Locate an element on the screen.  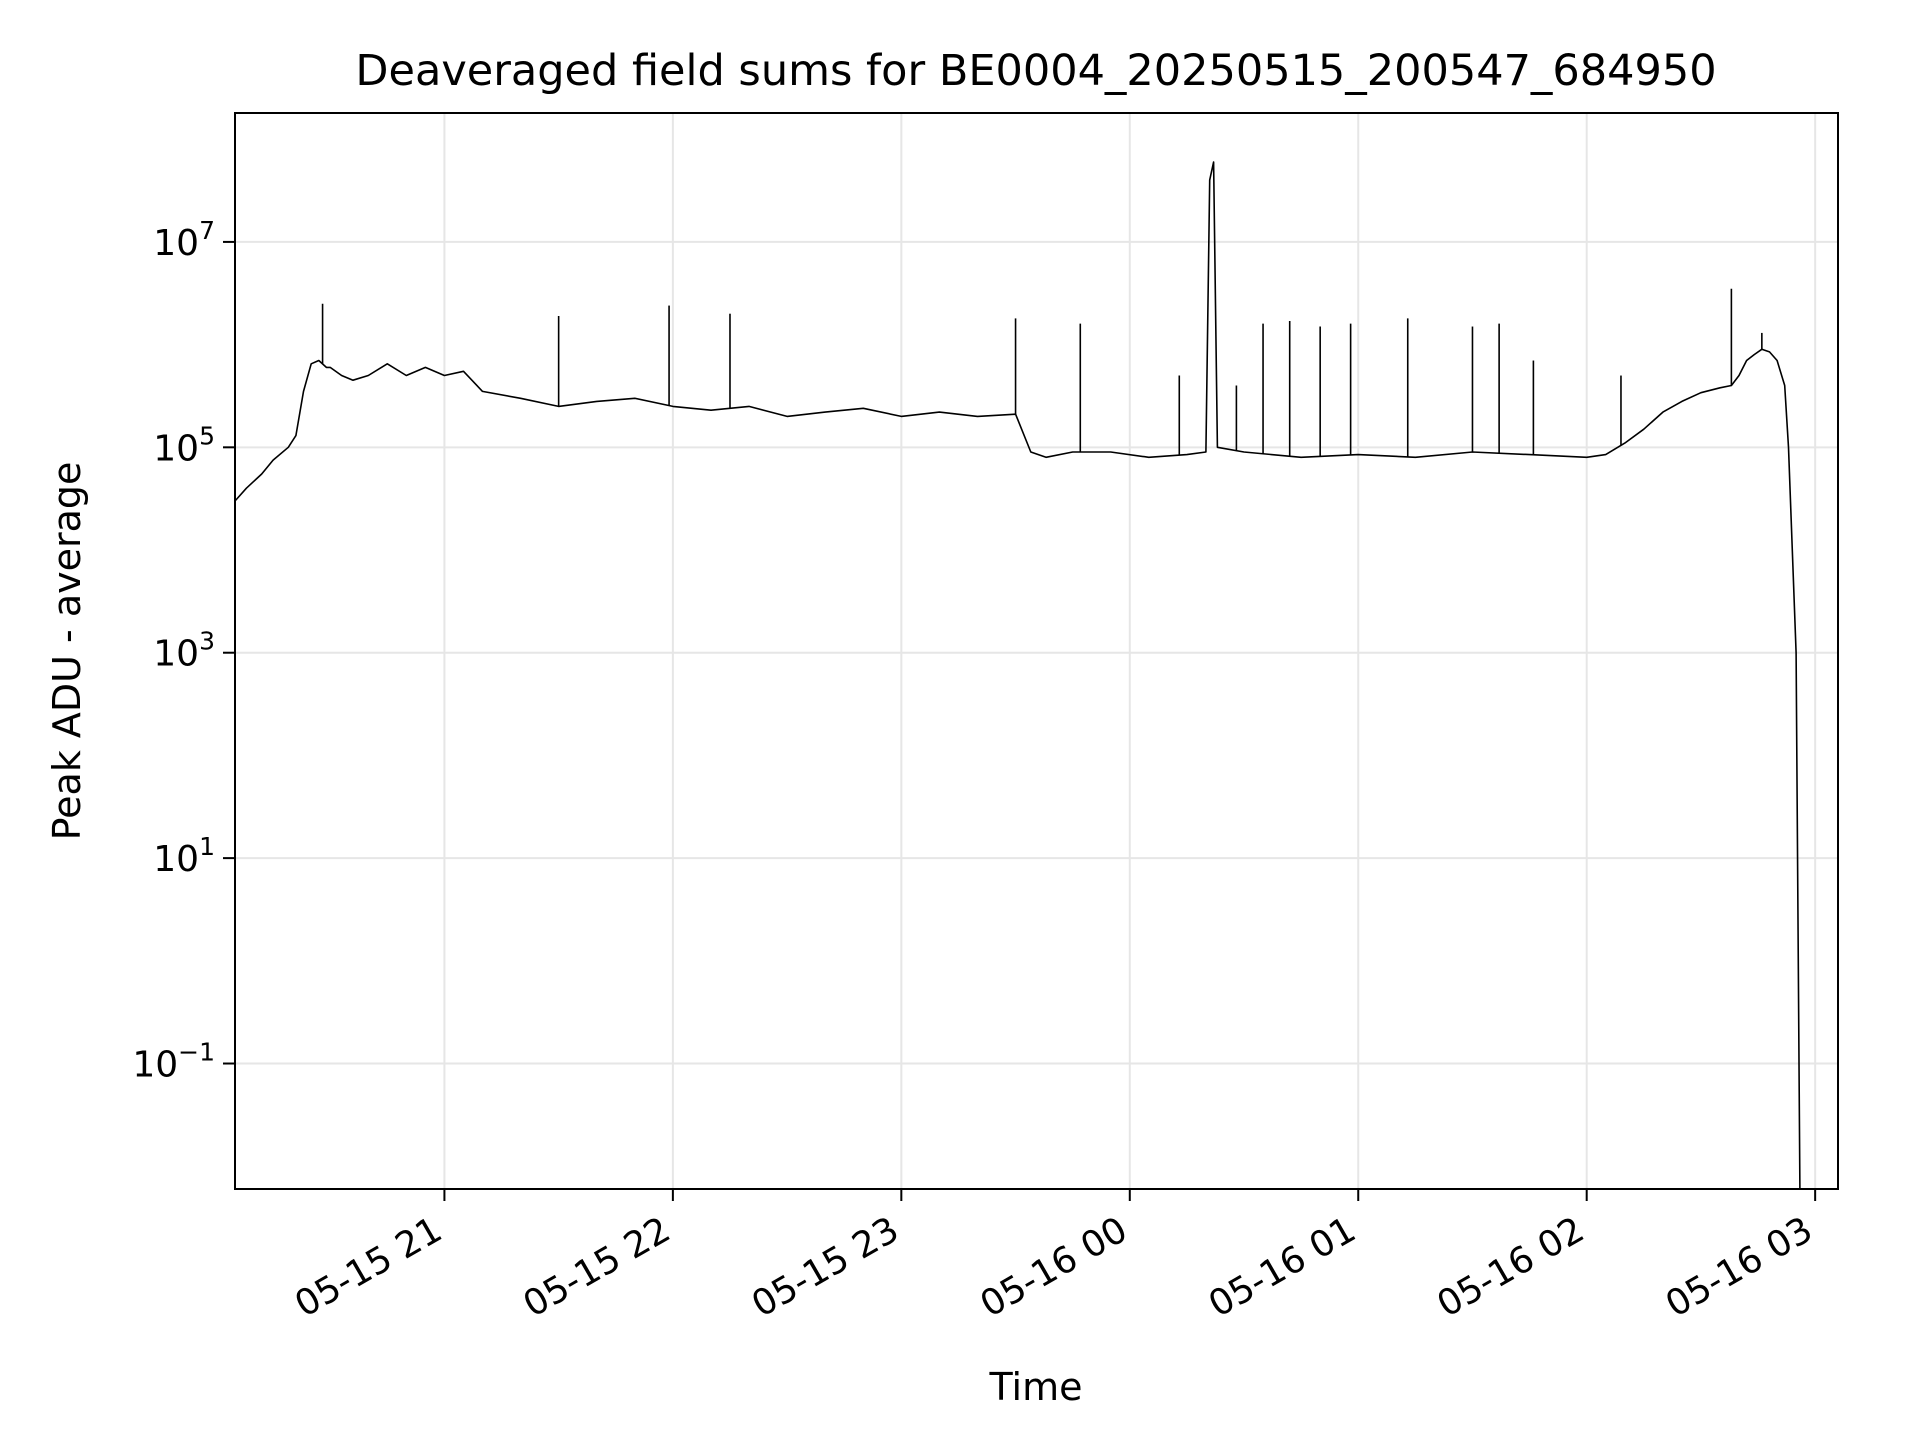
y-tick-label: 10⁵ is located at coordinates (184, 445).